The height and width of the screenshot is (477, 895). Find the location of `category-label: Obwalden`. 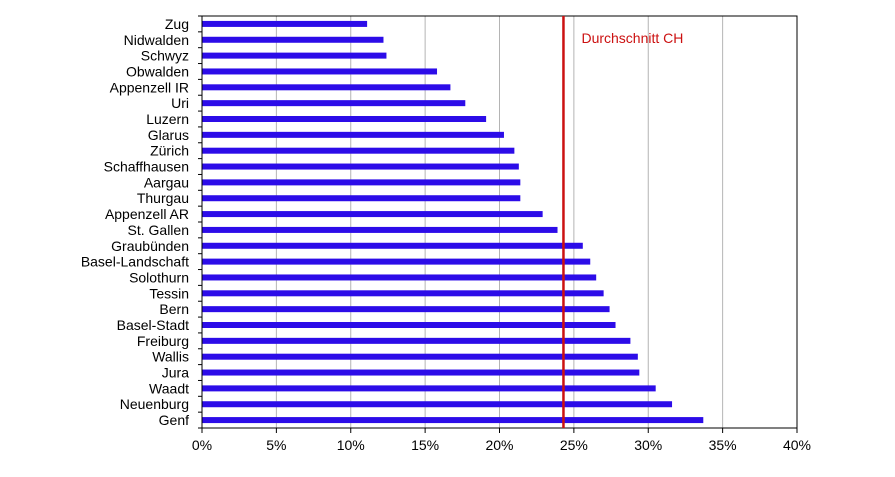

category-label: Obwalden is located at coordinates (157, 71).